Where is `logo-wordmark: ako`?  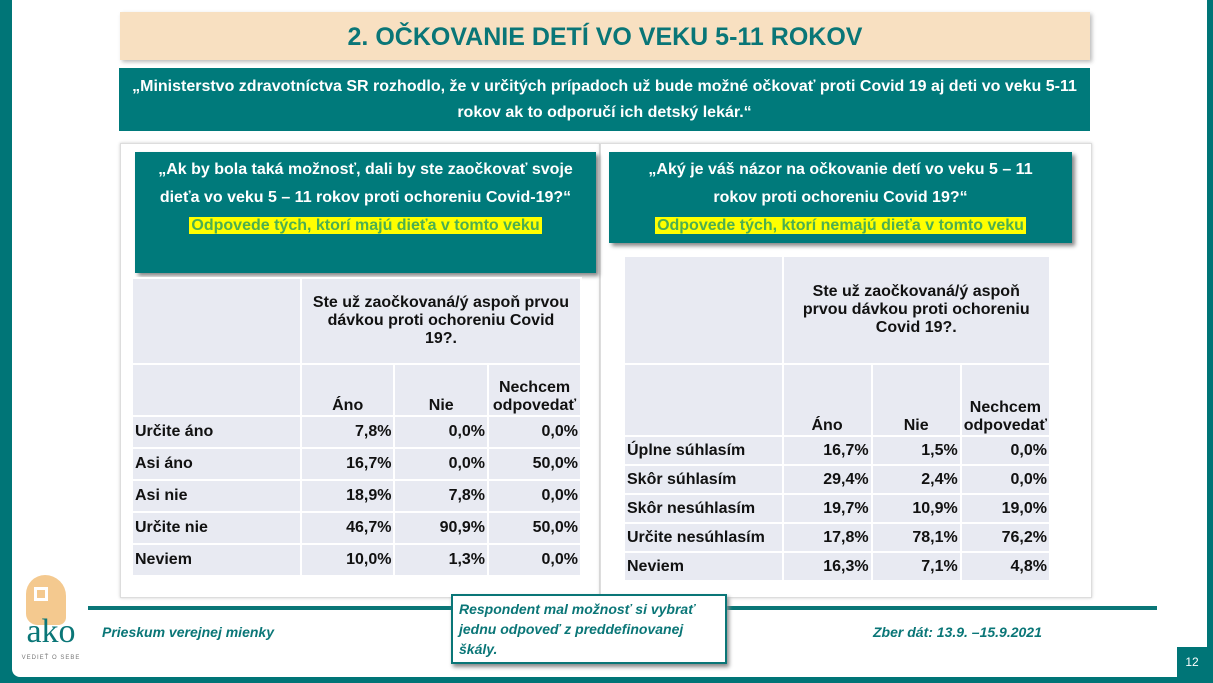
logo-wordmark: ako is located at coordinates (51, 631).